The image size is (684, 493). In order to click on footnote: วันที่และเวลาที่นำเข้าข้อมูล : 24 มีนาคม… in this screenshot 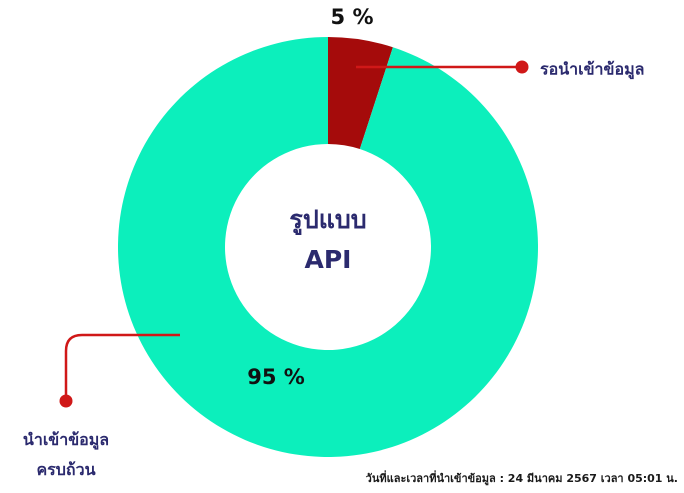, I will do `click(522, 478)`.